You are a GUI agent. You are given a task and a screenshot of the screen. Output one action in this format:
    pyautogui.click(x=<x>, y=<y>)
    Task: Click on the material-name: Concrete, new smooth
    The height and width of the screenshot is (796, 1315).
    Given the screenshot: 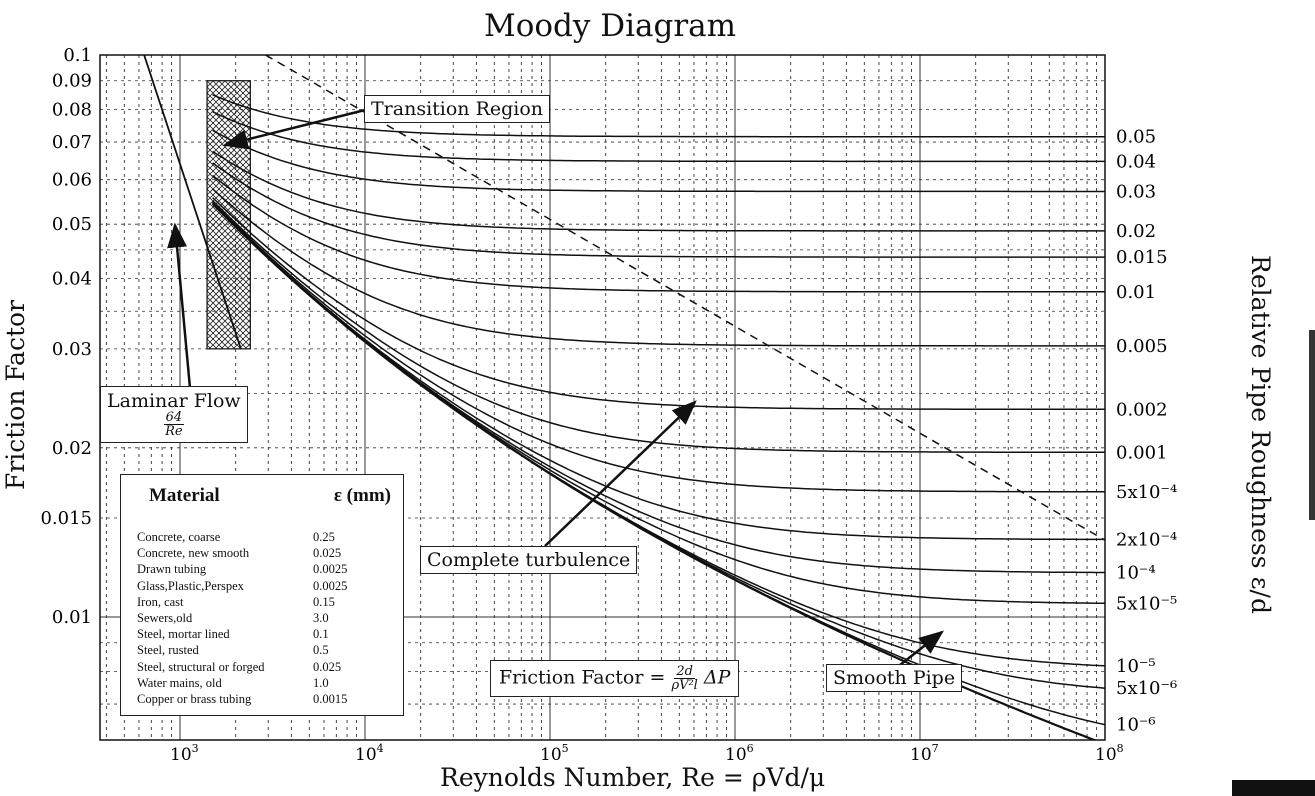 What is the action you would take?
    pyautogui.click(x=193, y=553)
    